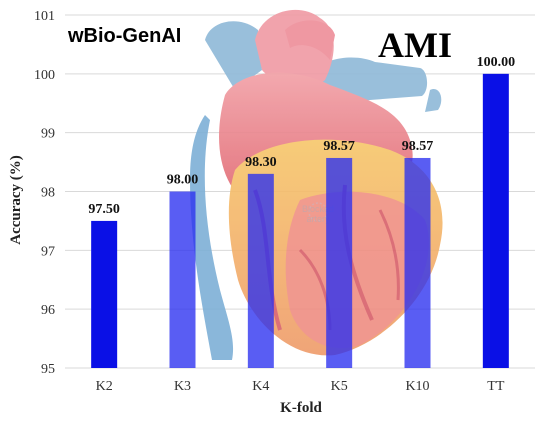 The height and width of the screenshot is (428, 550). Describe the element at coordinates (44, 75) in the screenshot. I see `y-tick-label: 100` at that location.